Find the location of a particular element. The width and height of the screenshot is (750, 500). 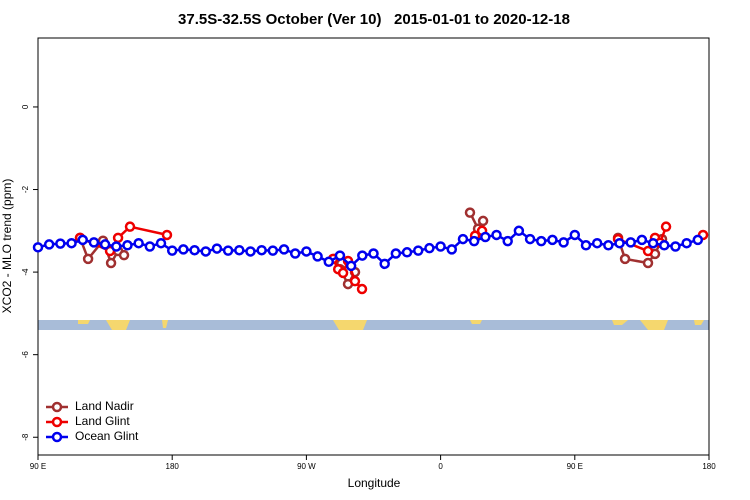

y-tick-label: 0 is located at coordinates (25, 106).